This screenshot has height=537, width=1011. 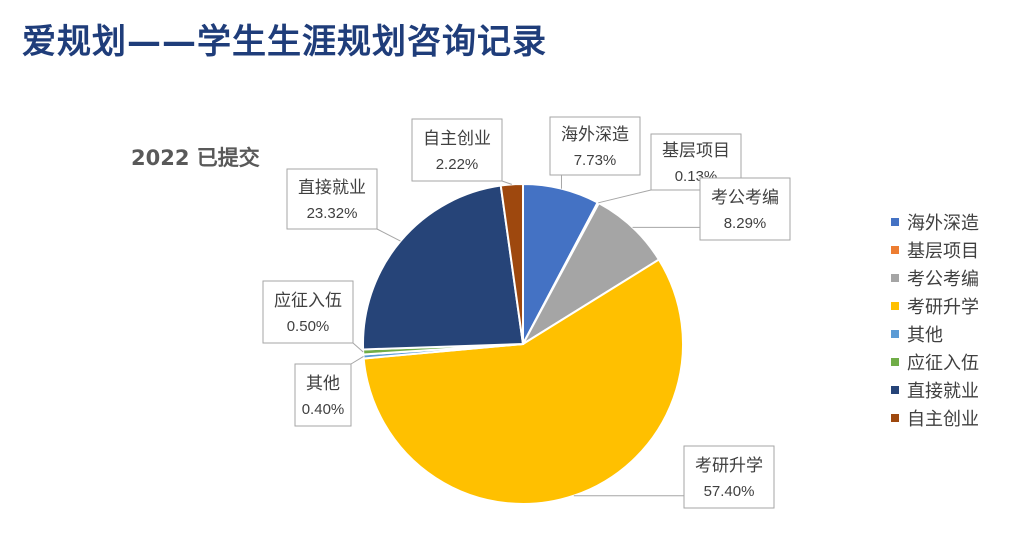 What do you see at coordinates (595, 135) in the screenshot?
I see `data-label-category: 海外深造` at bounding box center [595, 135].